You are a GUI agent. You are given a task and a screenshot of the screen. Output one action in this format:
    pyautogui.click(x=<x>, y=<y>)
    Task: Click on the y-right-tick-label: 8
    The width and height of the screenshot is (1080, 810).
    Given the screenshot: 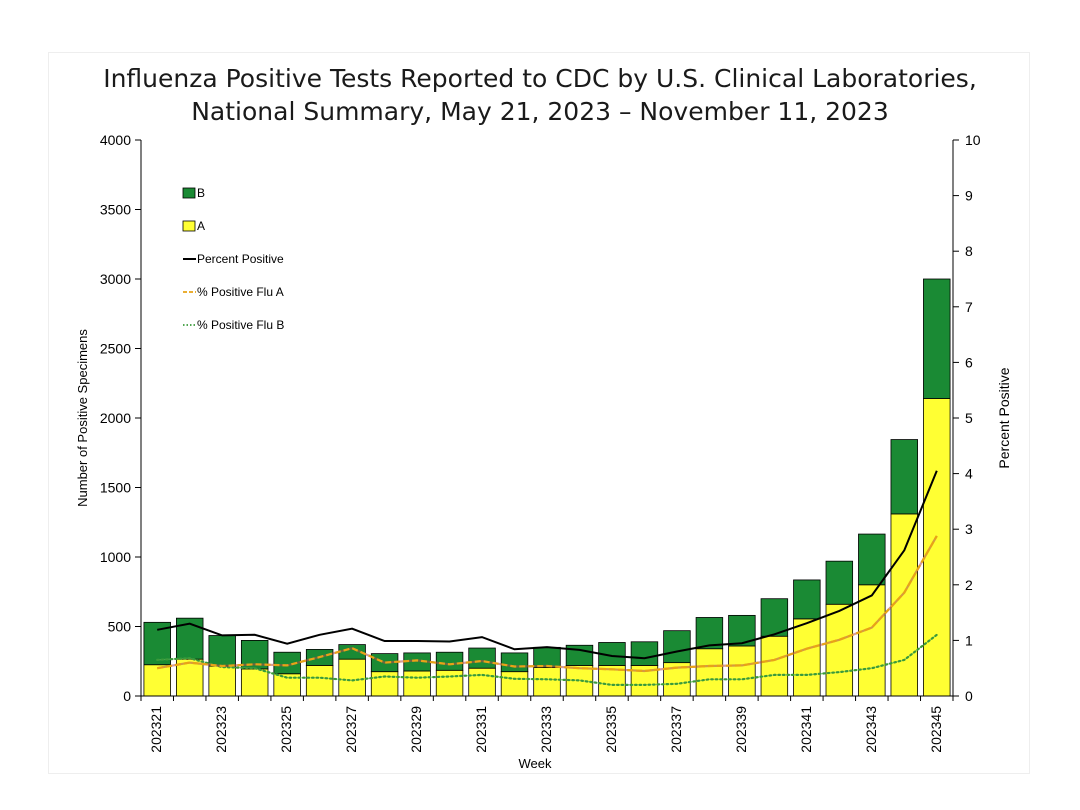 What is the action you would take?
    pyautogui.click(x=969, y=251)
    